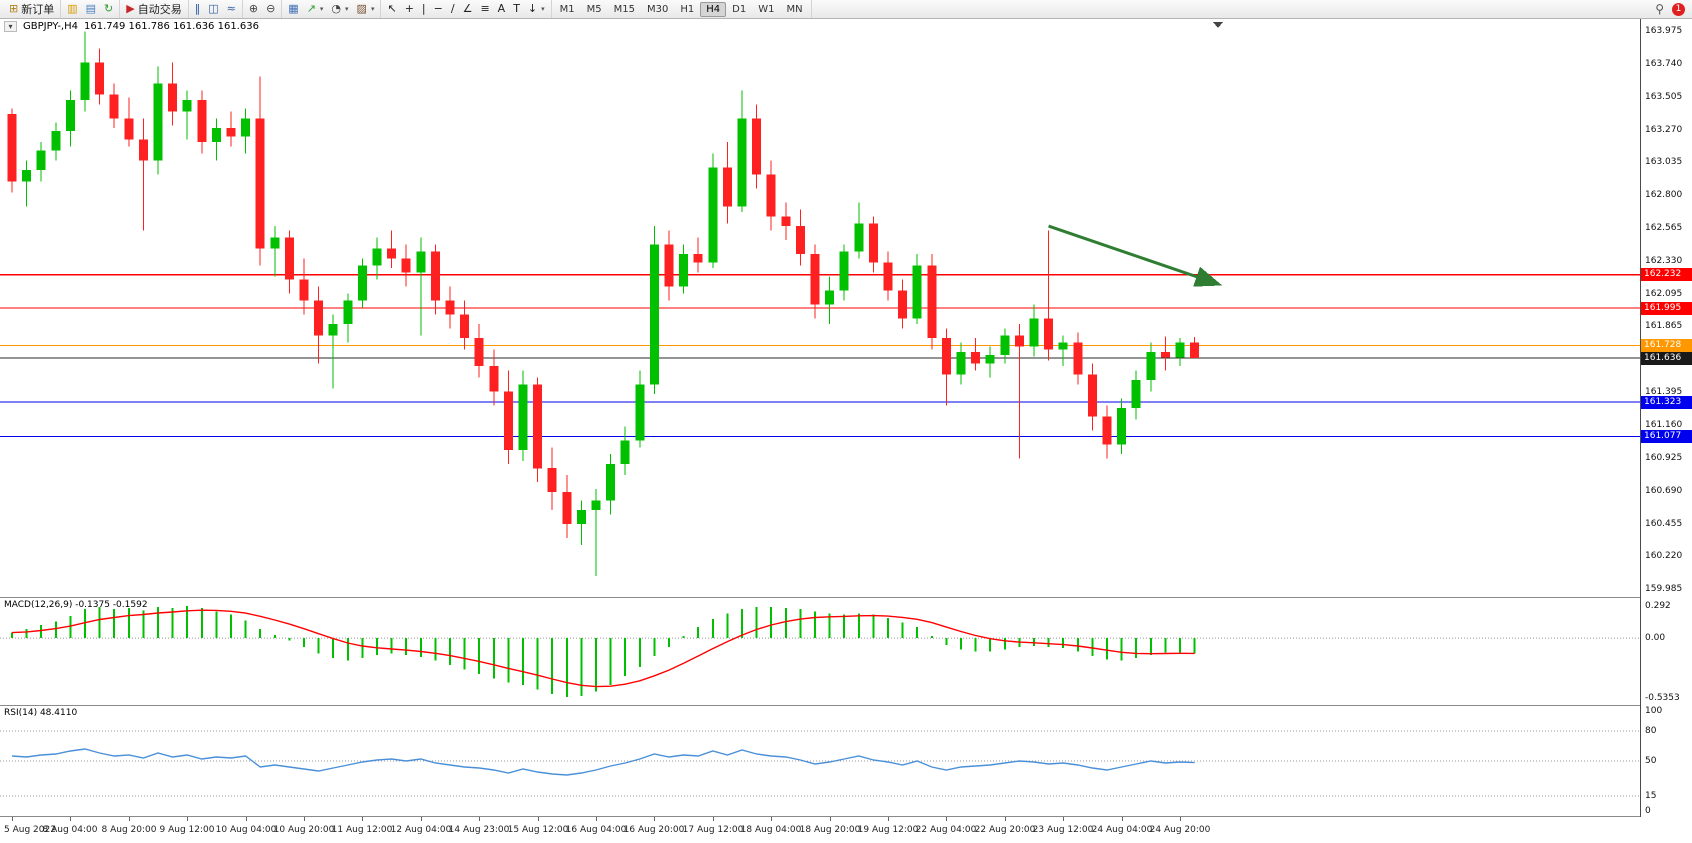 The height and width of the screenshot is (843, 1692). Describe the element at coordinates (231, 9) in the screenshot. I see `line-chart-button: ≈` at that location.